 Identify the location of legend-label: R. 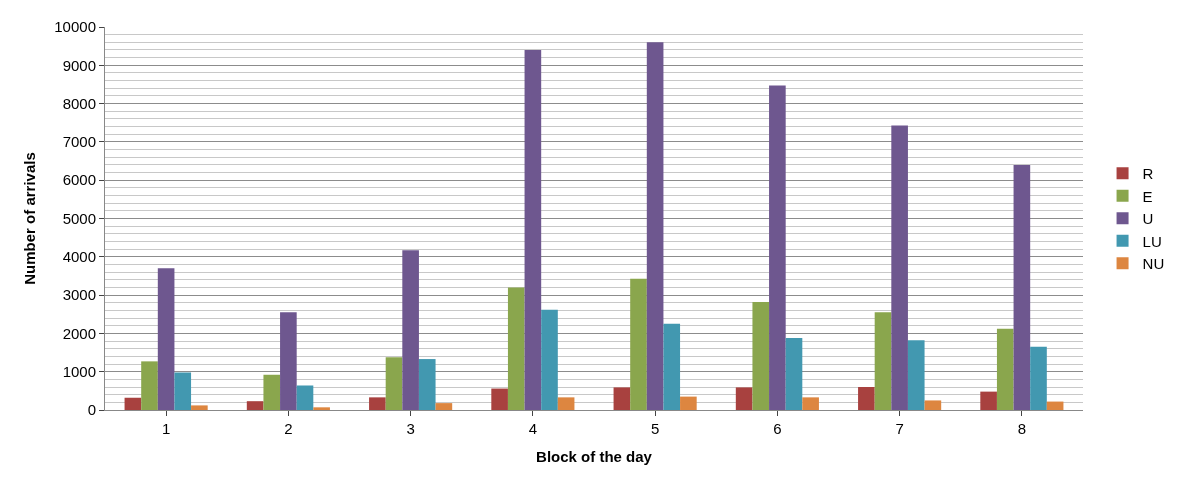
(1148, 174).